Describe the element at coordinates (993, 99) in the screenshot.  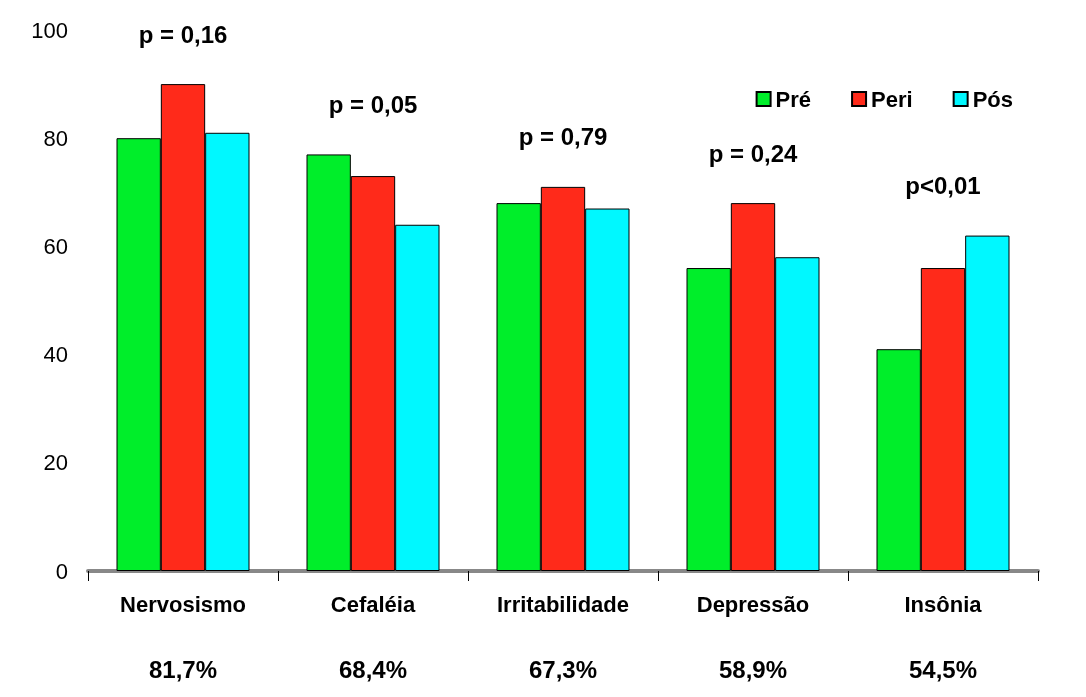
I see `legend-label: Pós` at that location.